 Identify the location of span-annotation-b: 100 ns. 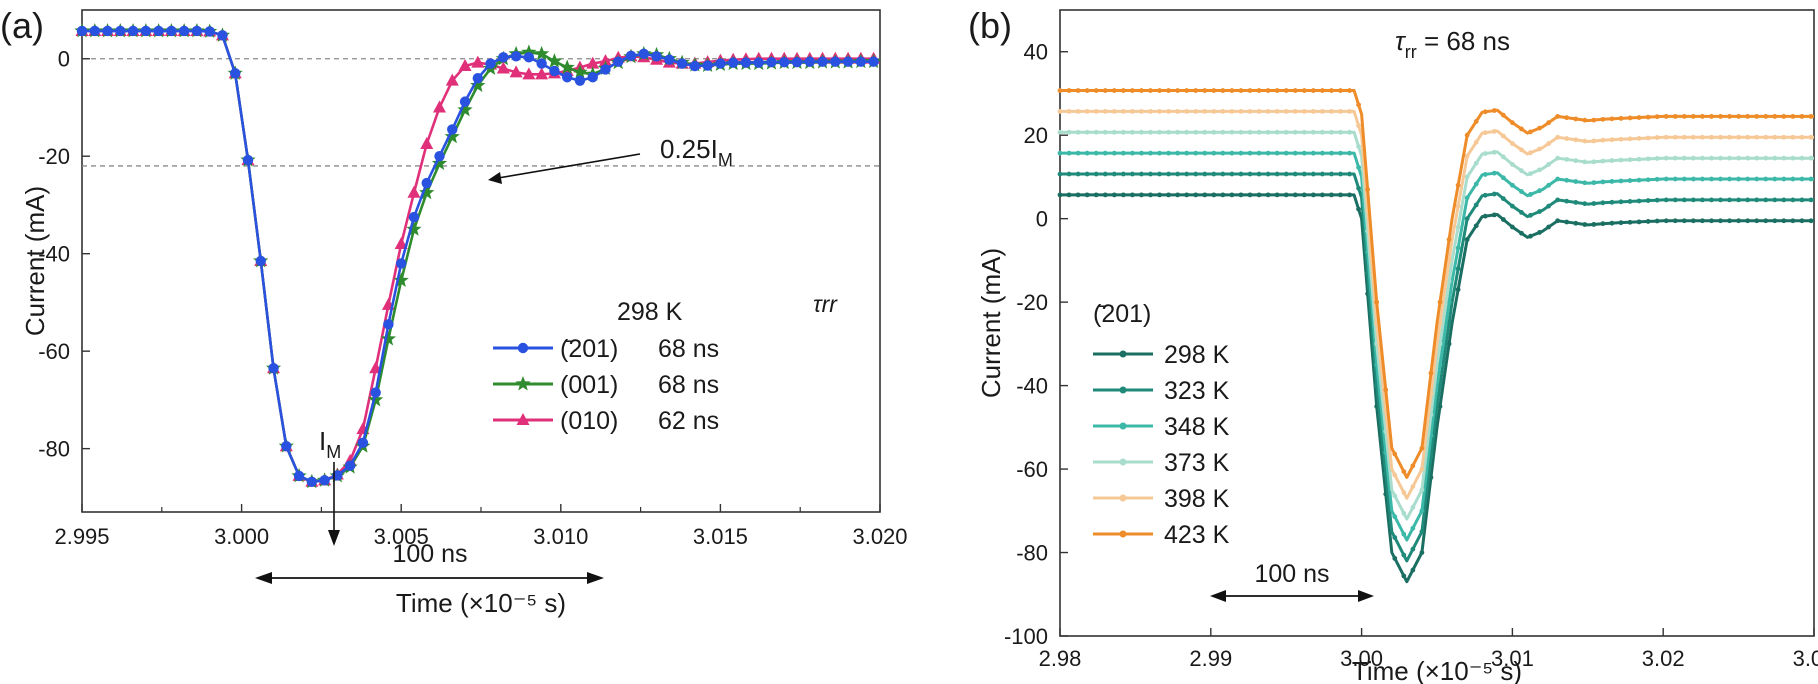
(1292, 581).